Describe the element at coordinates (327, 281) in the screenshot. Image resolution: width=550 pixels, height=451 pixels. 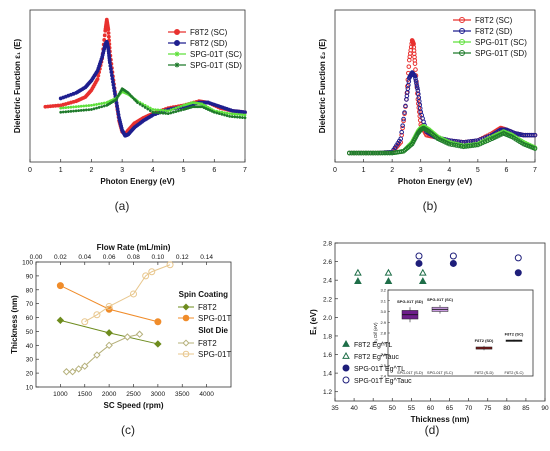
I see `y-tick-label: 2.4` at that location.